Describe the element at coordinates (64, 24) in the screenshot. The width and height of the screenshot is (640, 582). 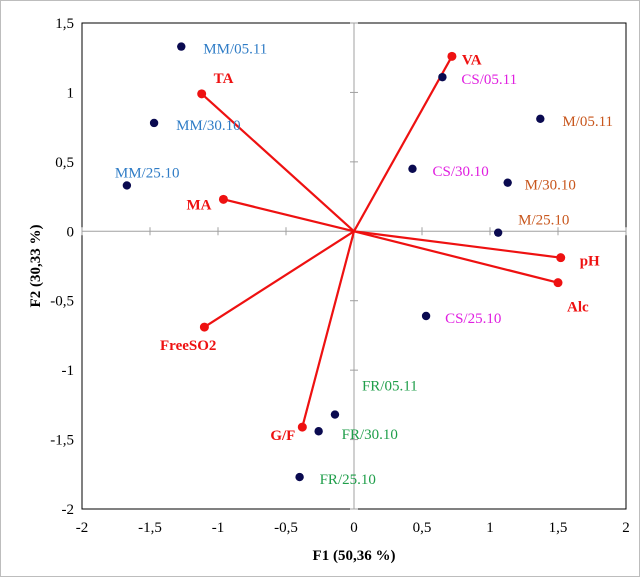
I see `y-tick-label: 1,5` at that location.